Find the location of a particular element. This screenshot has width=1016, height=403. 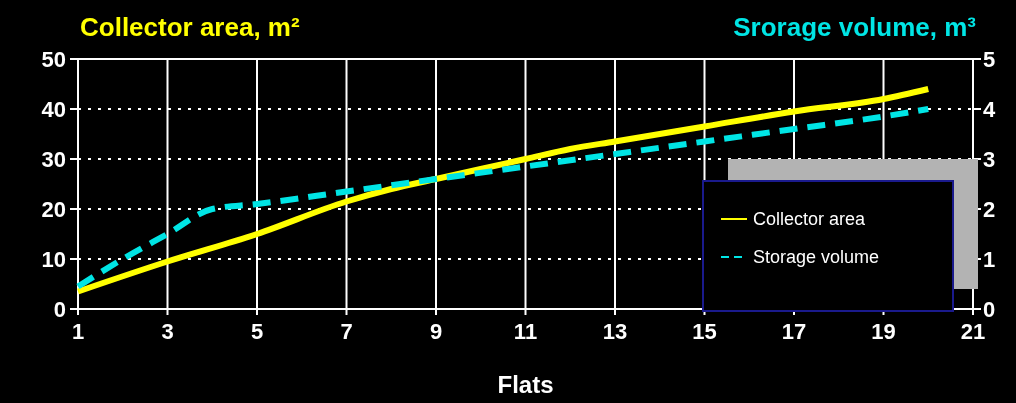

x-tick-label: 5 is located at coordinates (257, 331).